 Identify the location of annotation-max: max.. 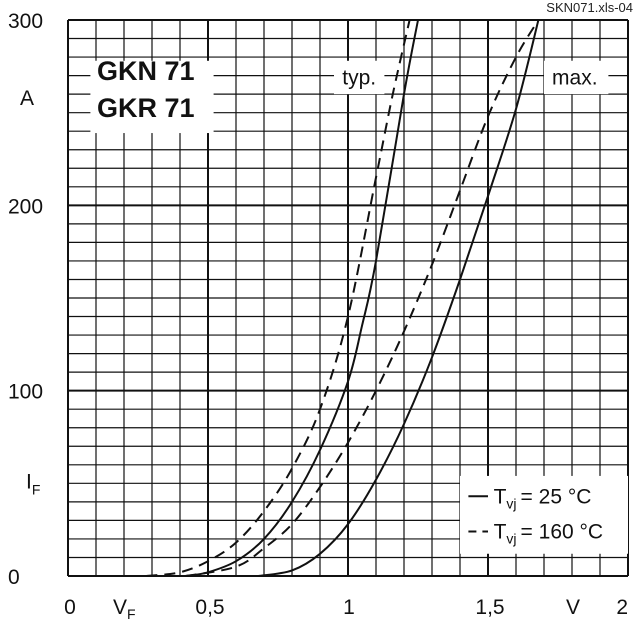
(575, 77).